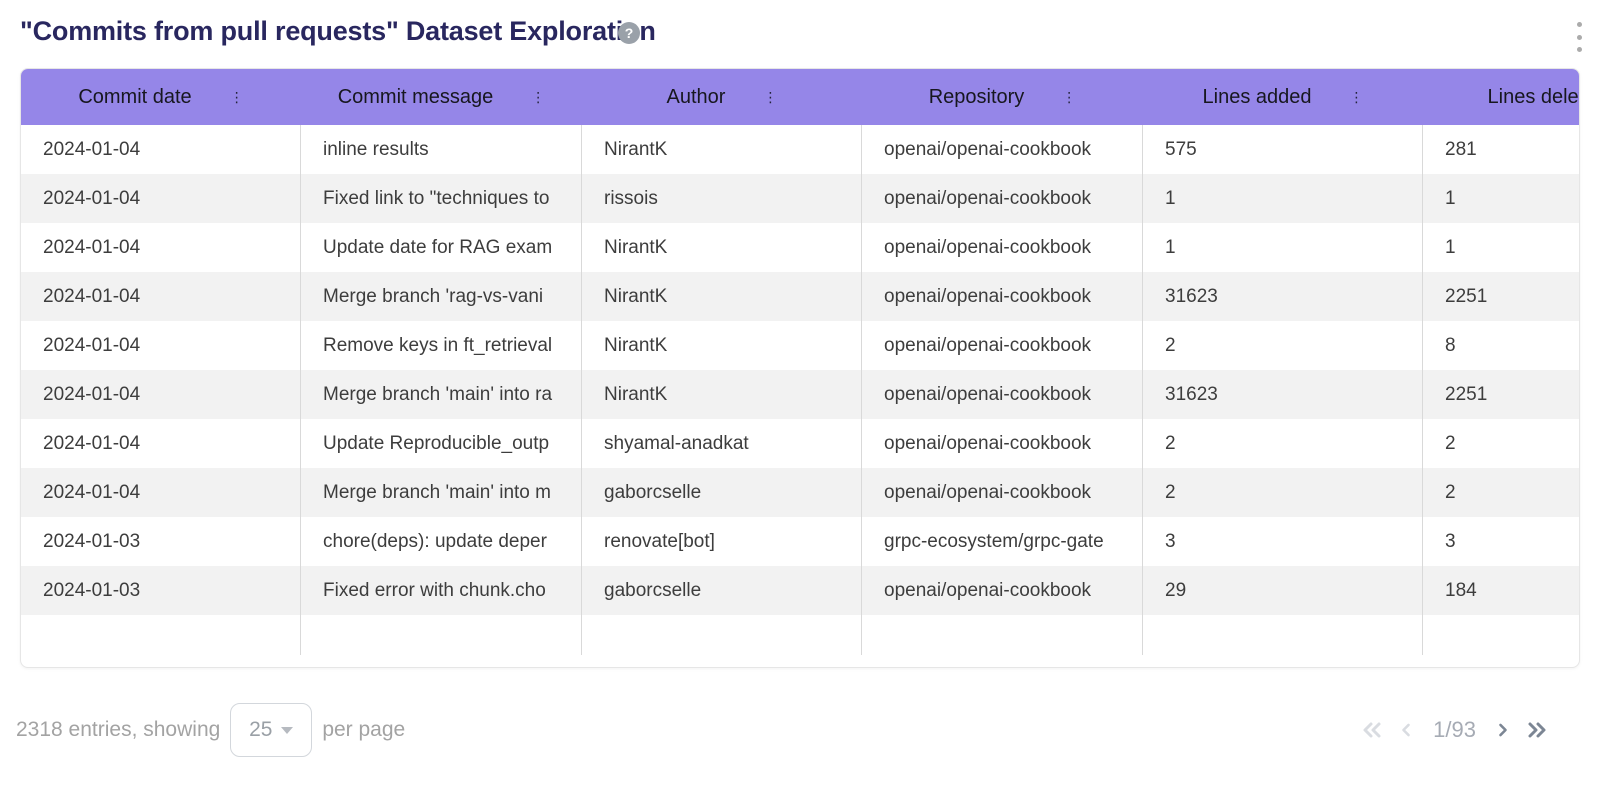  What do you see at coordinates (1450, 247) in the screenshot?
I see `cell-lines-deleted: 1` at bounding box center [1450, 247].